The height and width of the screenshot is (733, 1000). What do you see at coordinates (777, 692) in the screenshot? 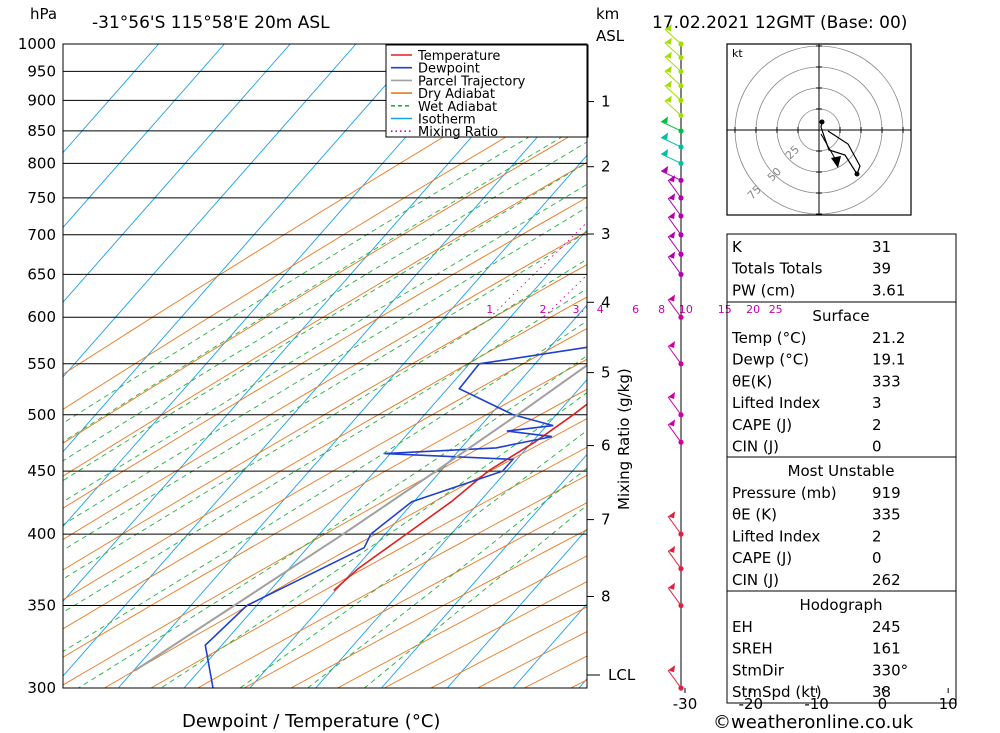
I see `hodo-label: StmSpd (kt)` at bounding box center [777, 692].